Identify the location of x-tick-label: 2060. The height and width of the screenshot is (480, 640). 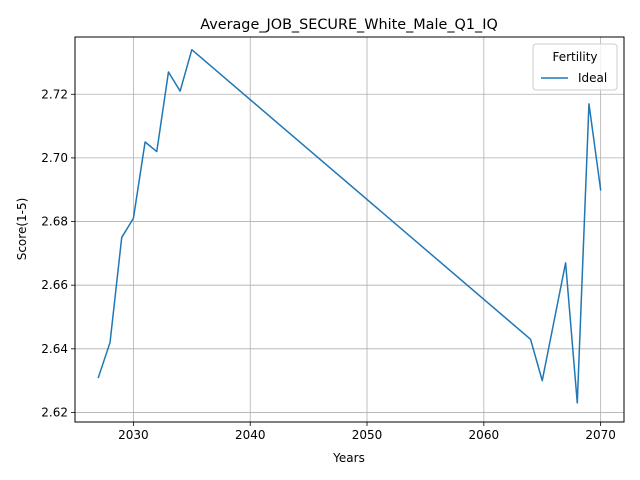
(484, 435).